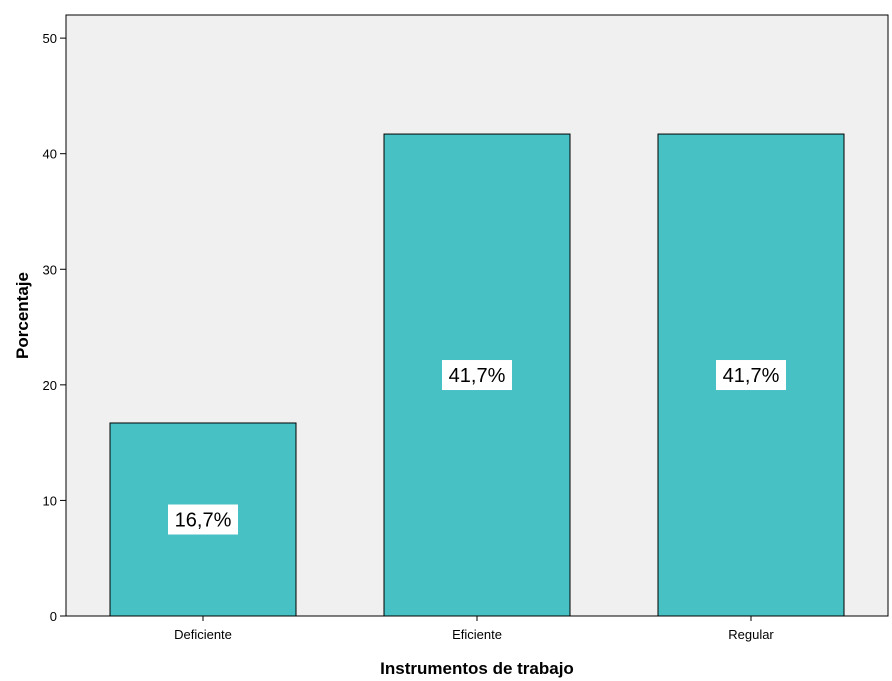 This screenshot has height=681, width=892. What do you see at coordinates (50, 154) in the screenshot?
I see `y-tick-label: 40` at bounding box center [50, 154].